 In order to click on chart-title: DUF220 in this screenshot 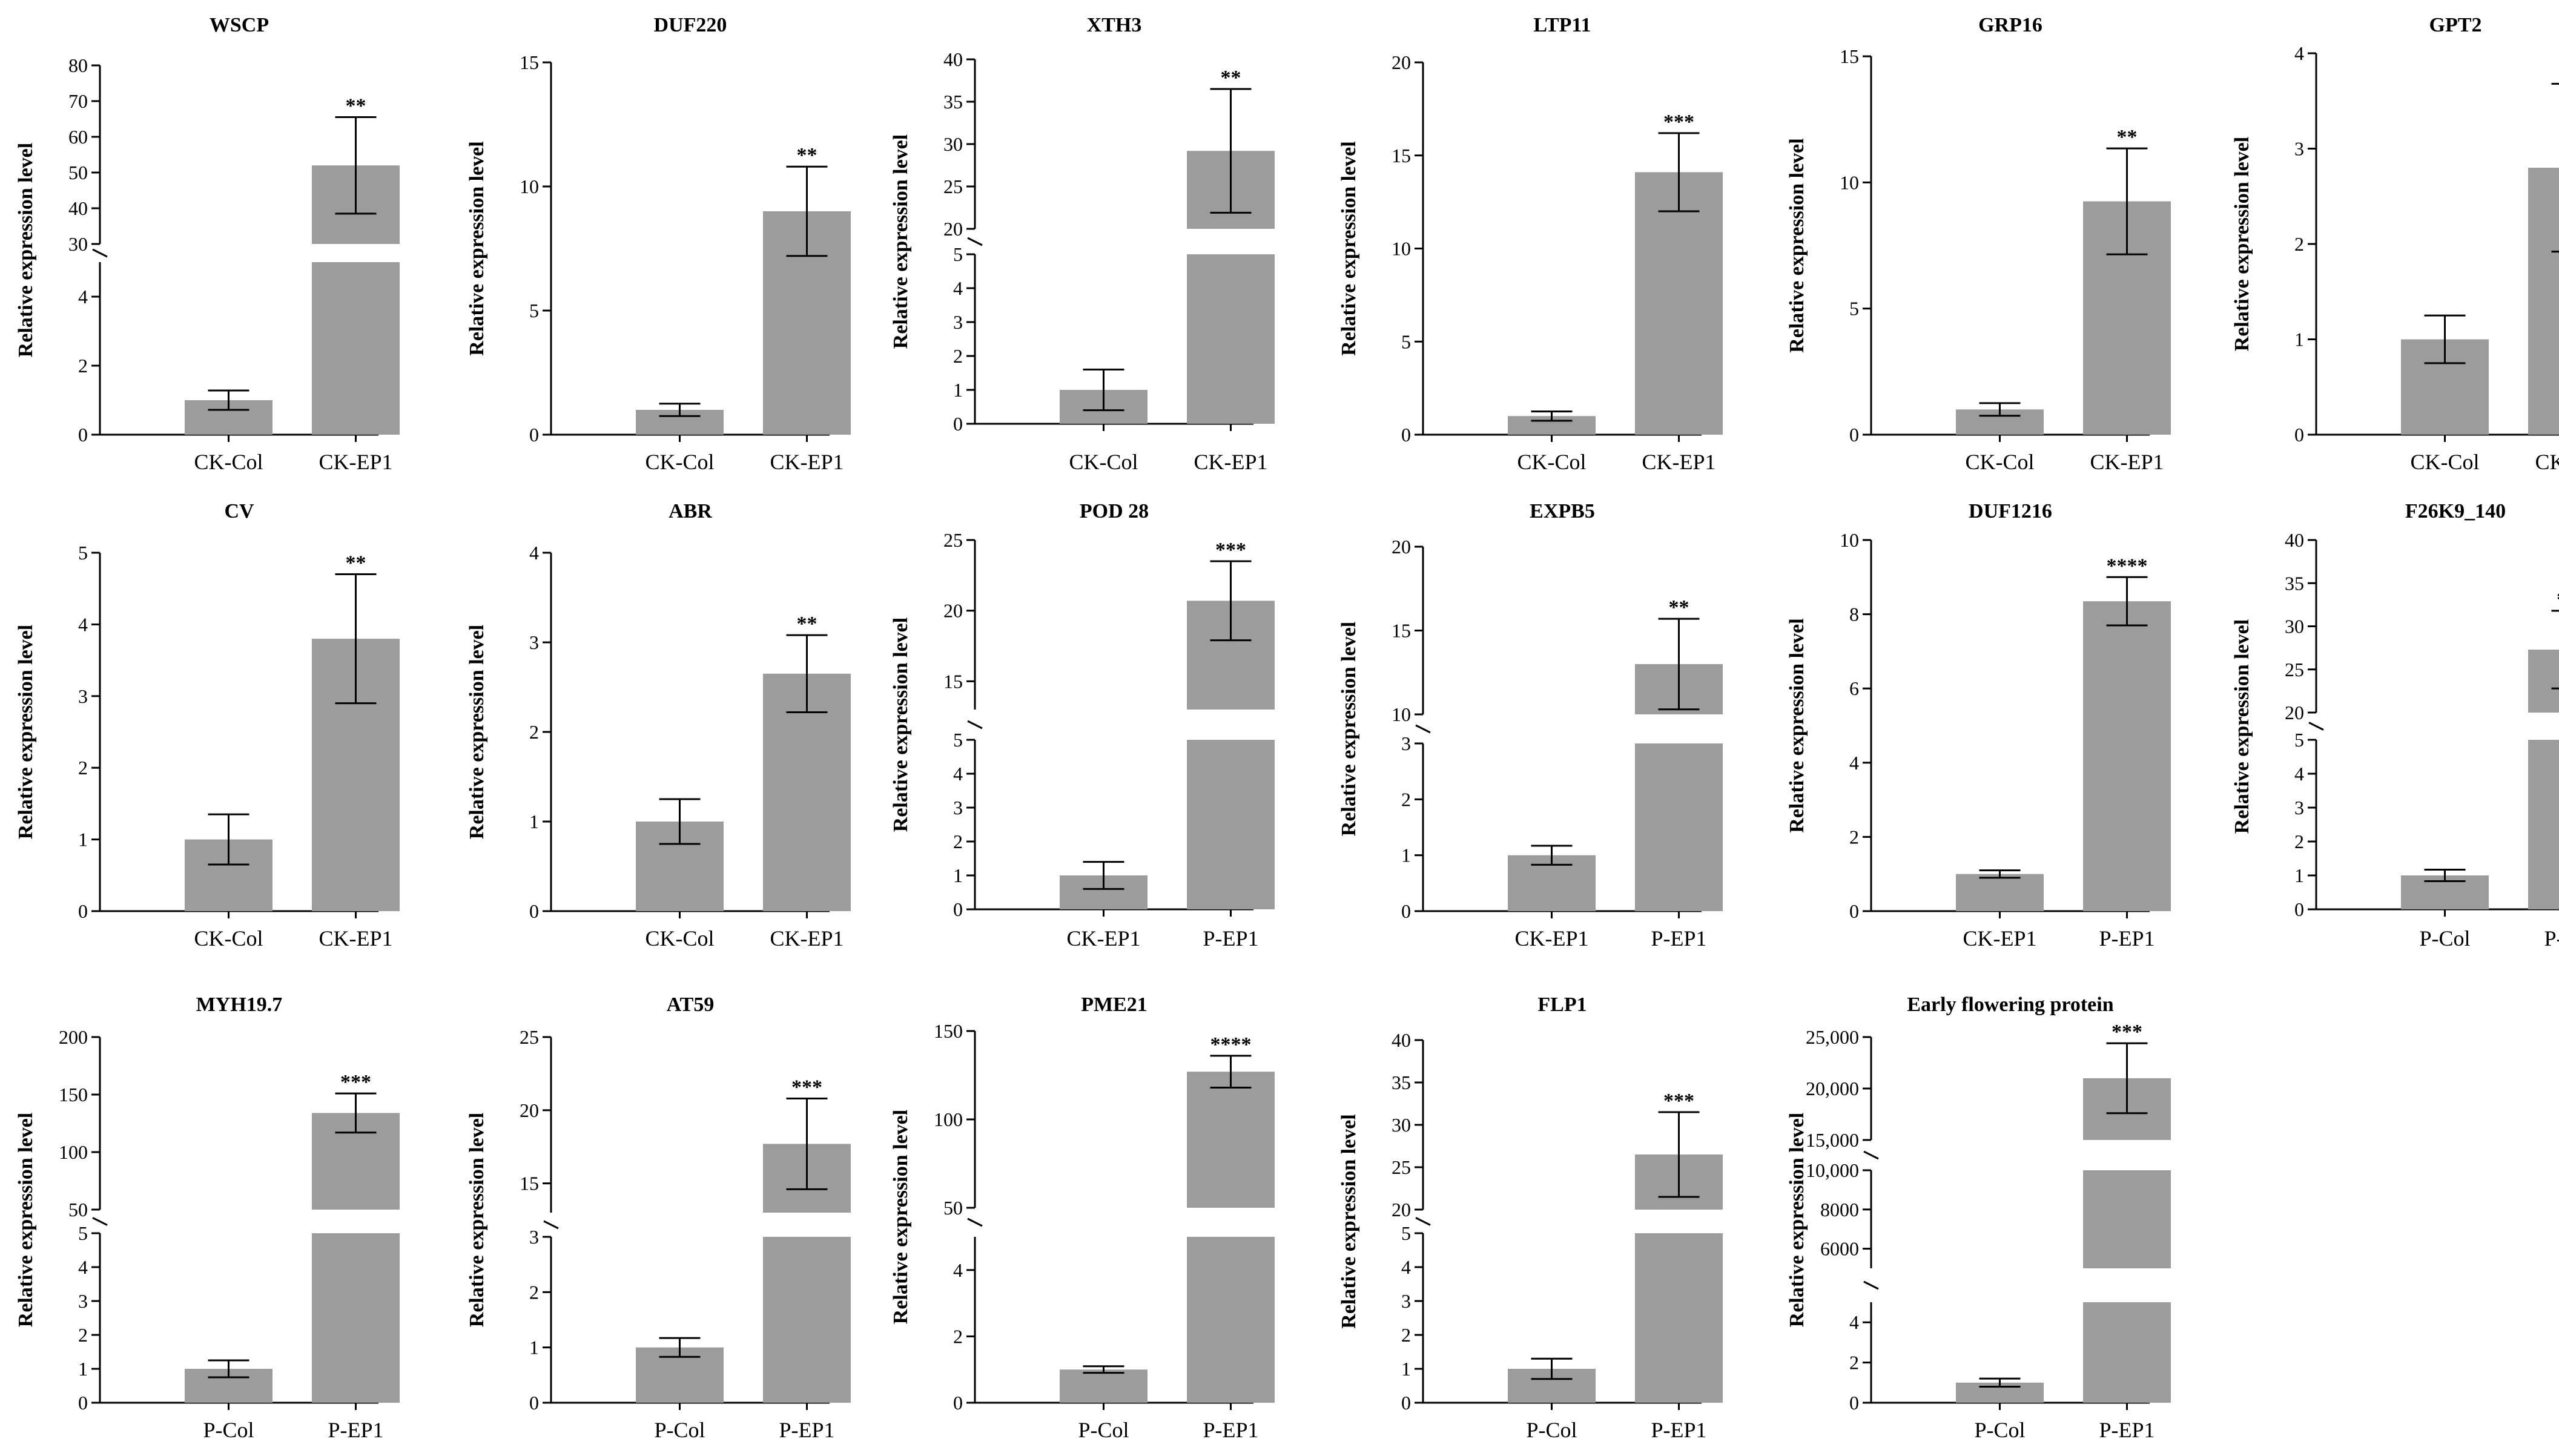, I will do `click(690, 25)`.